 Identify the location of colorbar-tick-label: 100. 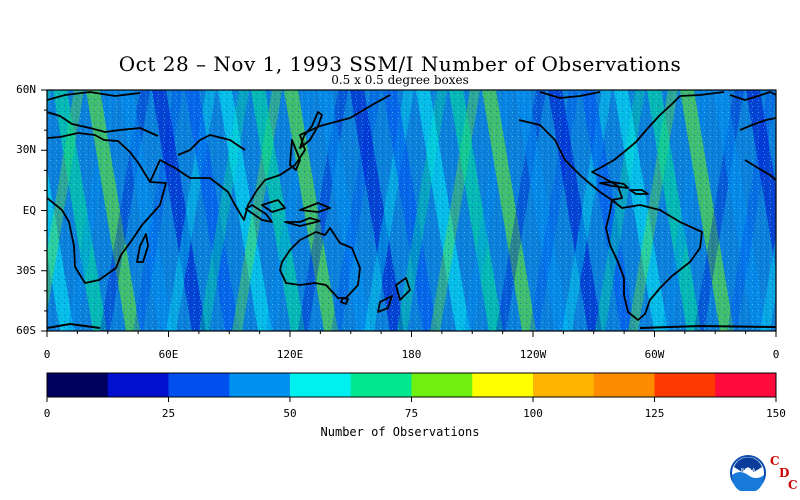
(533, 413).